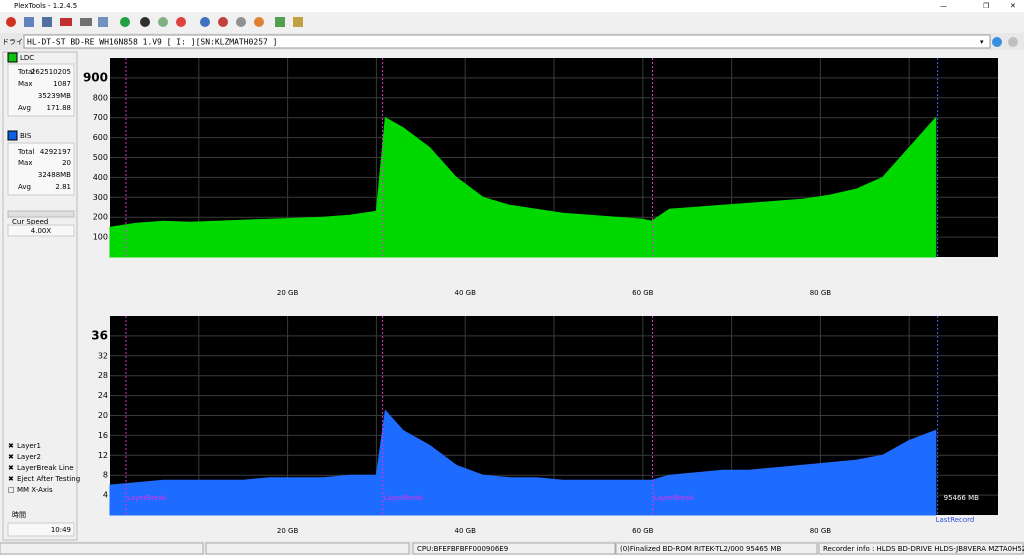  Describe the element at coordinates (48, 479) in the screenshot. I see `option-label: Eject After Testing` at that location.